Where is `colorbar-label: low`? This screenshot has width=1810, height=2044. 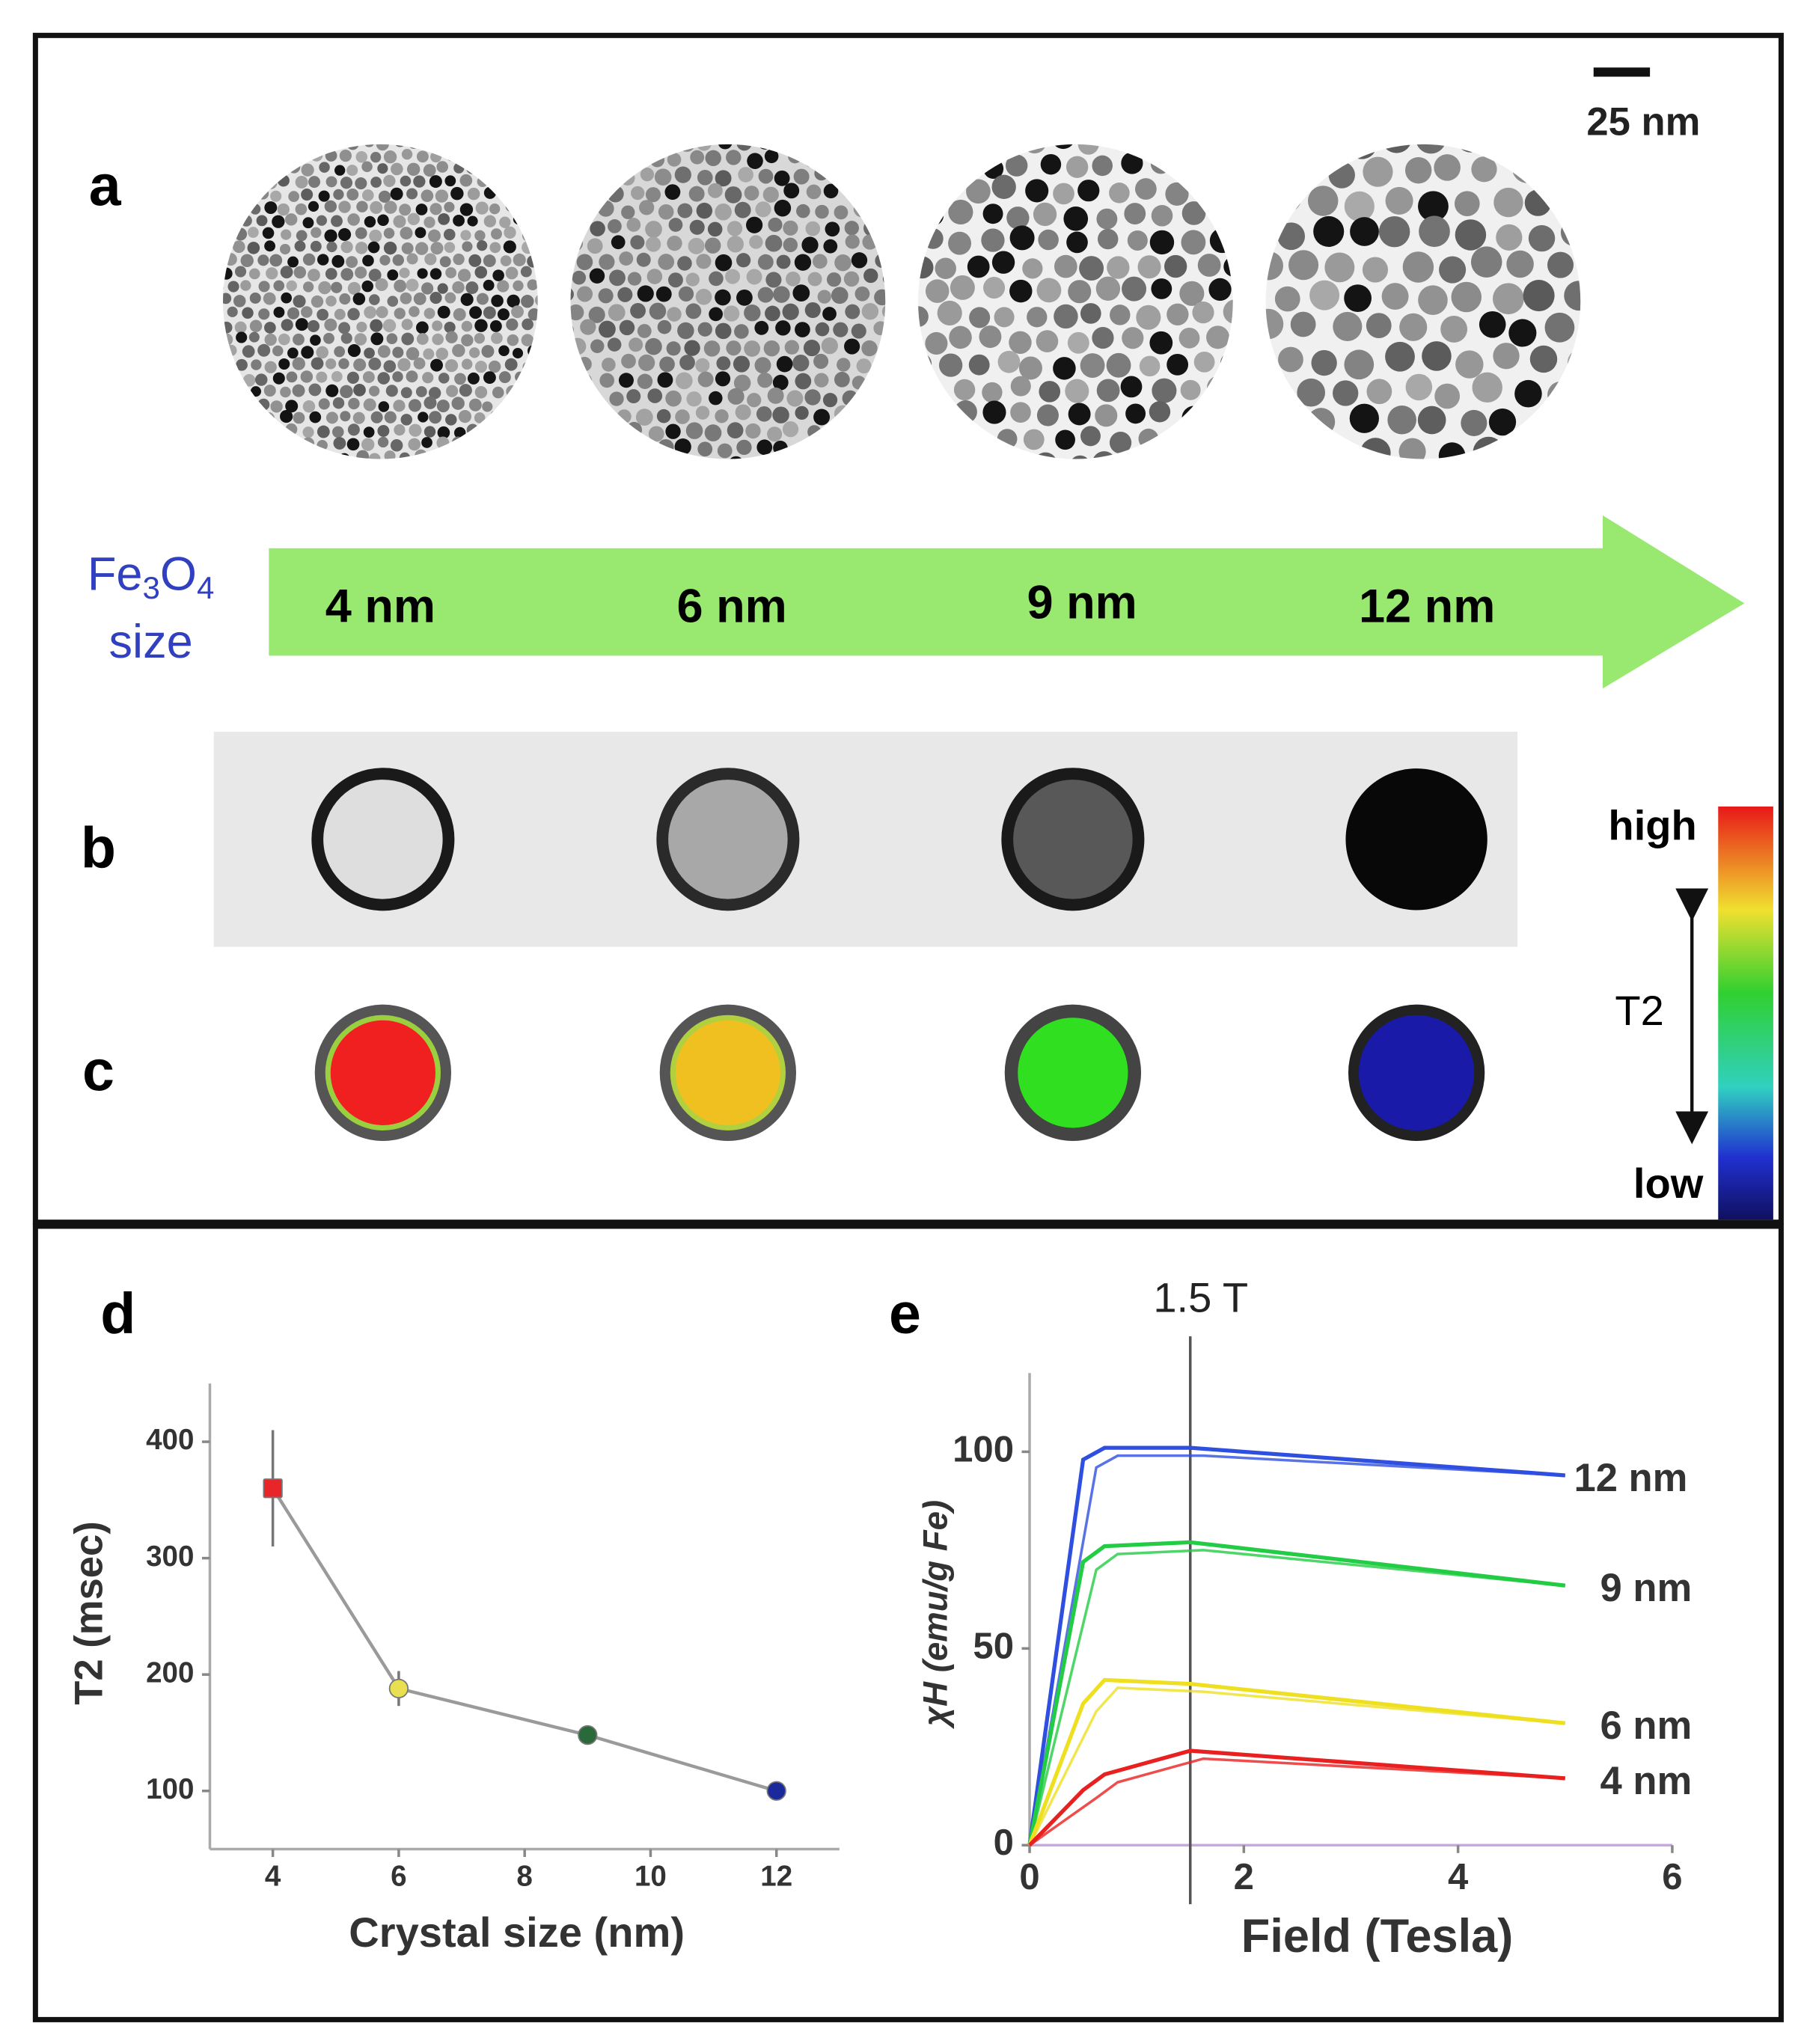 colorbar-label: low is located at coordinates (1669, 1183).